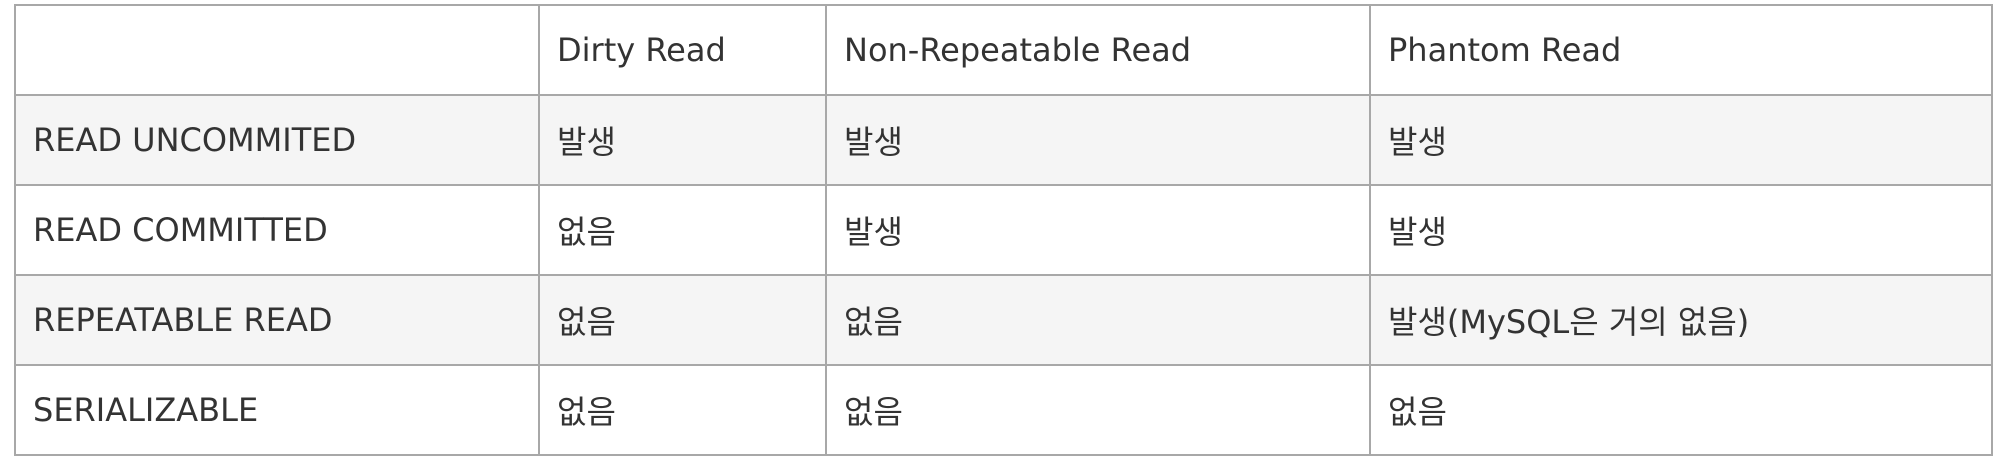 This screenshot has height=473, width=2000. I want to click on phantom-read-cell: 발생(MySQL은 거의 없음), so click(1681, 320).